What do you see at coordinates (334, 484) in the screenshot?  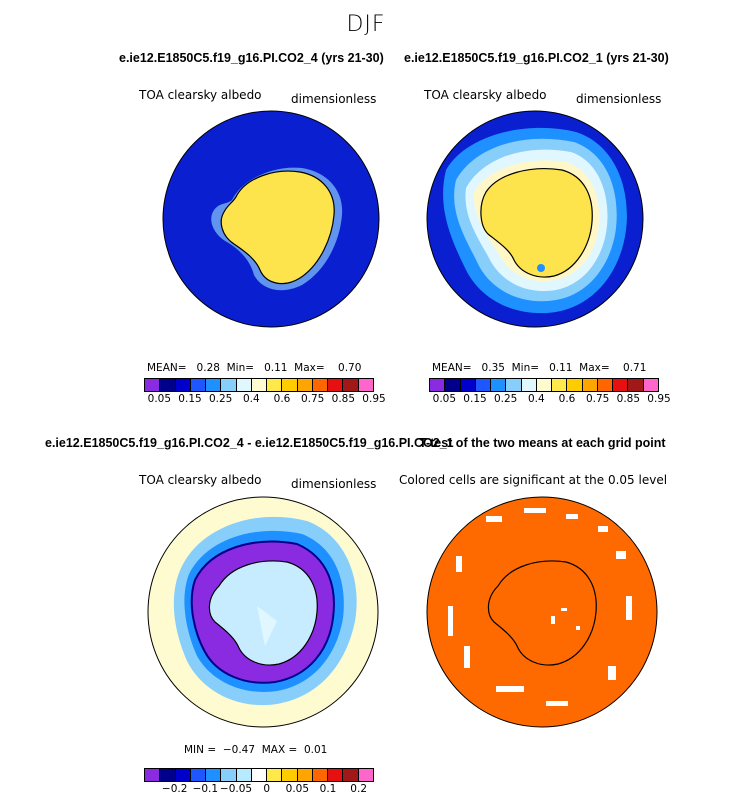 I see `panel3-units-label: dimensionless` at bounding box center [334, 484].